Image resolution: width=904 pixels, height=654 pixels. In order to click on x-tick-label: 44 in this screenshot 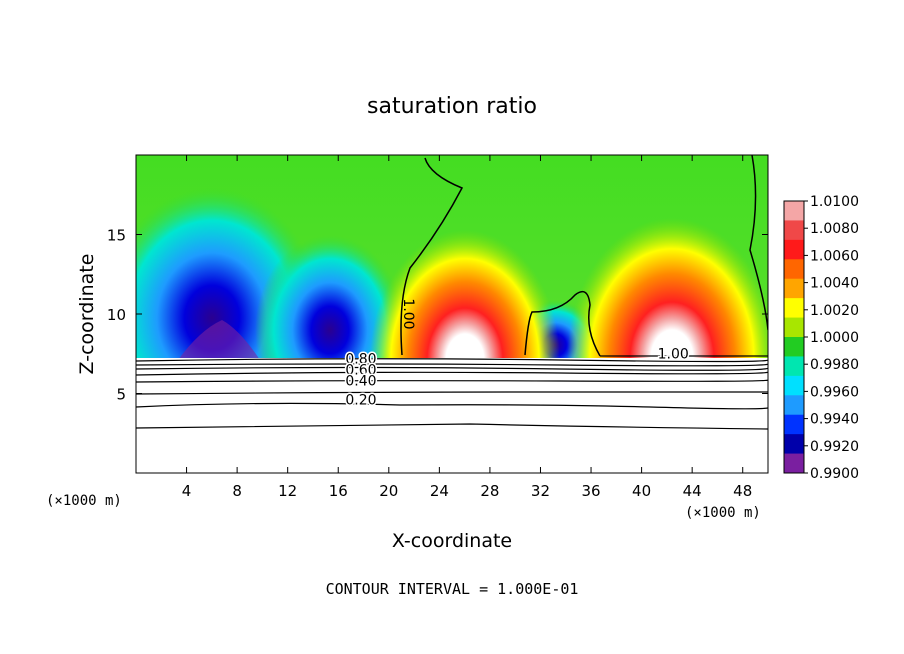, I will do `click(692, 491)`.